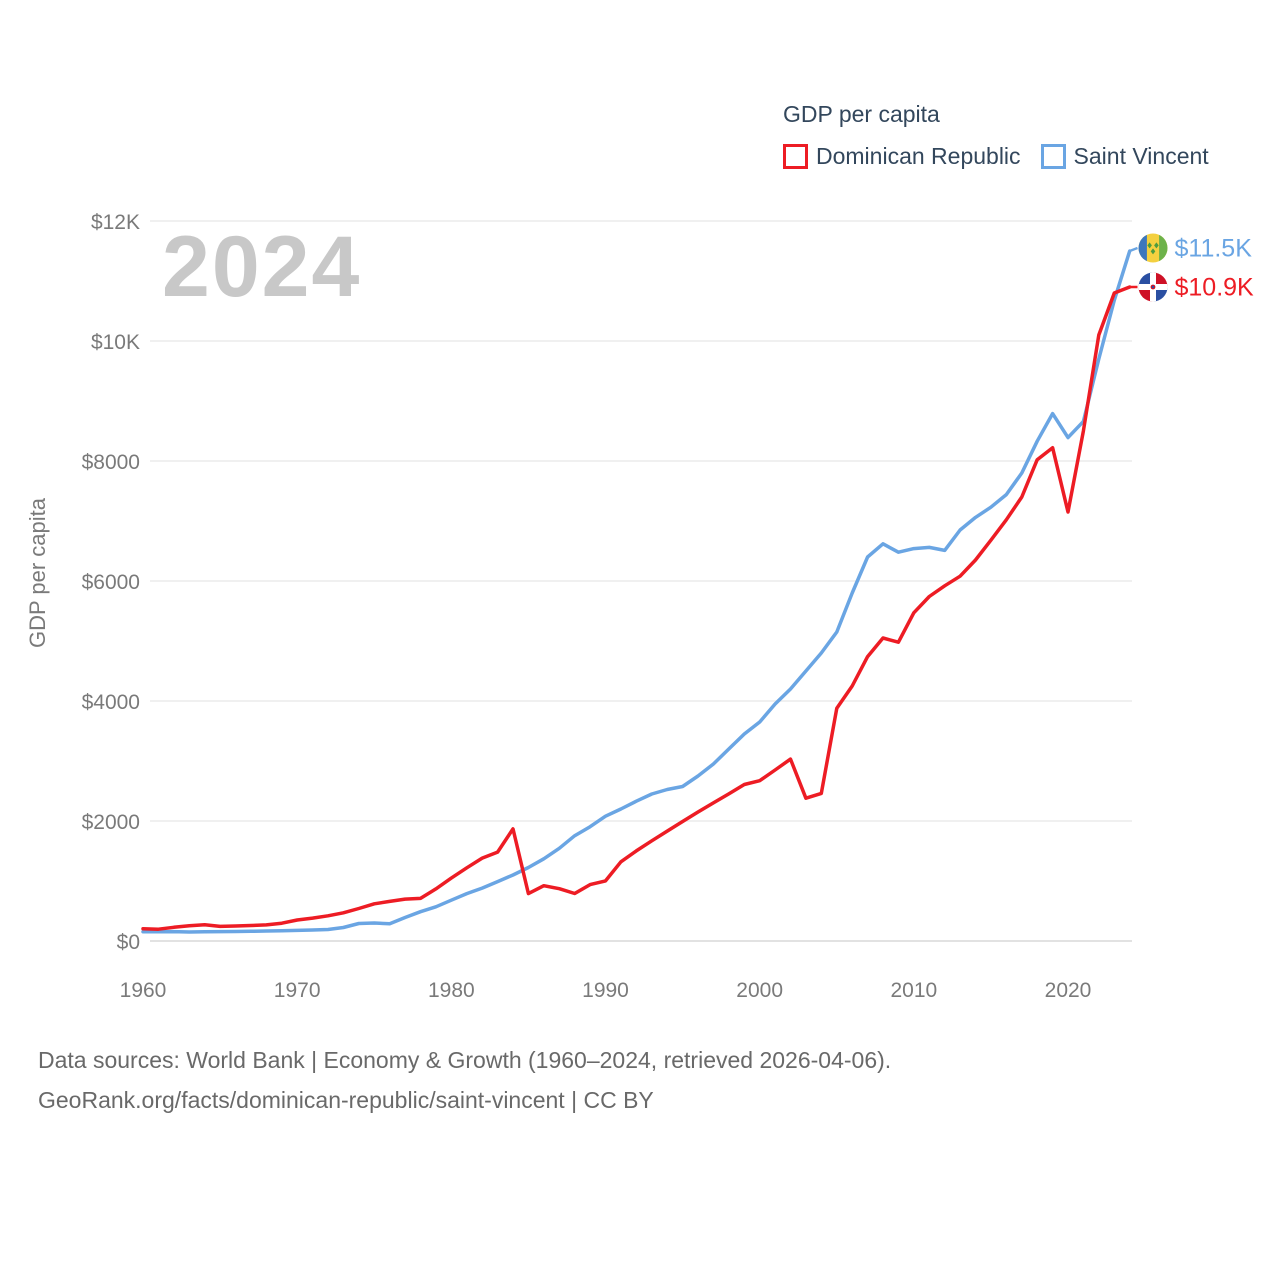 The height and width of the screenshot is (1280, 1280). Describe the element at coordinates (605, 990) in the screenshot. I see `x-tick-label: 1990` at that location.